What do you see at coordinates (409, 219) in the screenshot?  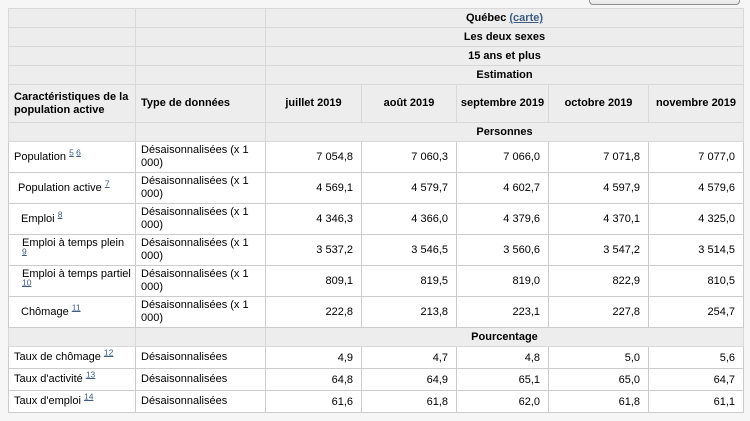 I see `value-cell: 4 366,0` at bounding box center [409, 219].